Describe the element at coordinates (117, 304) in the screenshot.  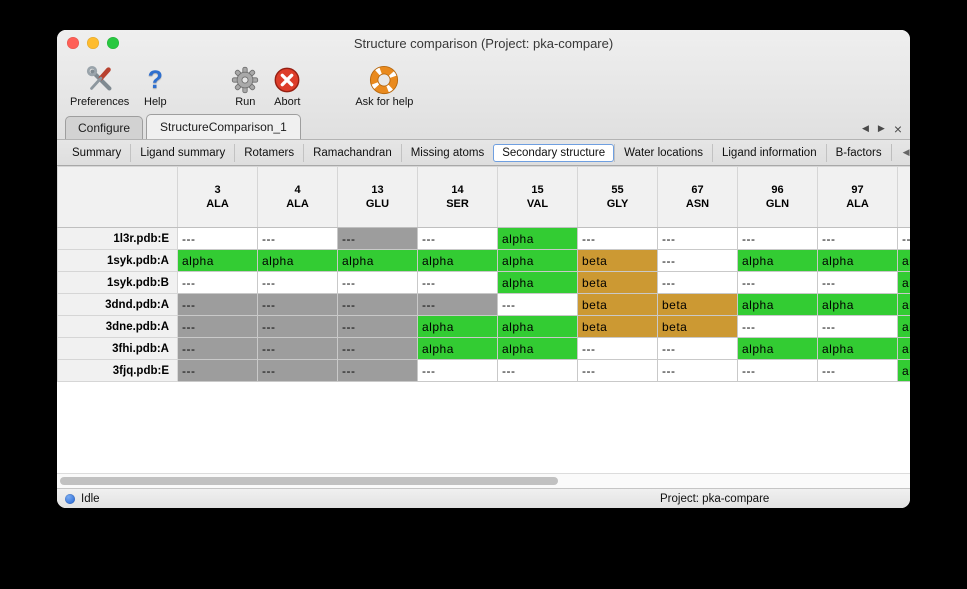
I see `row-label: 3dnd.pdb:A` at that location.